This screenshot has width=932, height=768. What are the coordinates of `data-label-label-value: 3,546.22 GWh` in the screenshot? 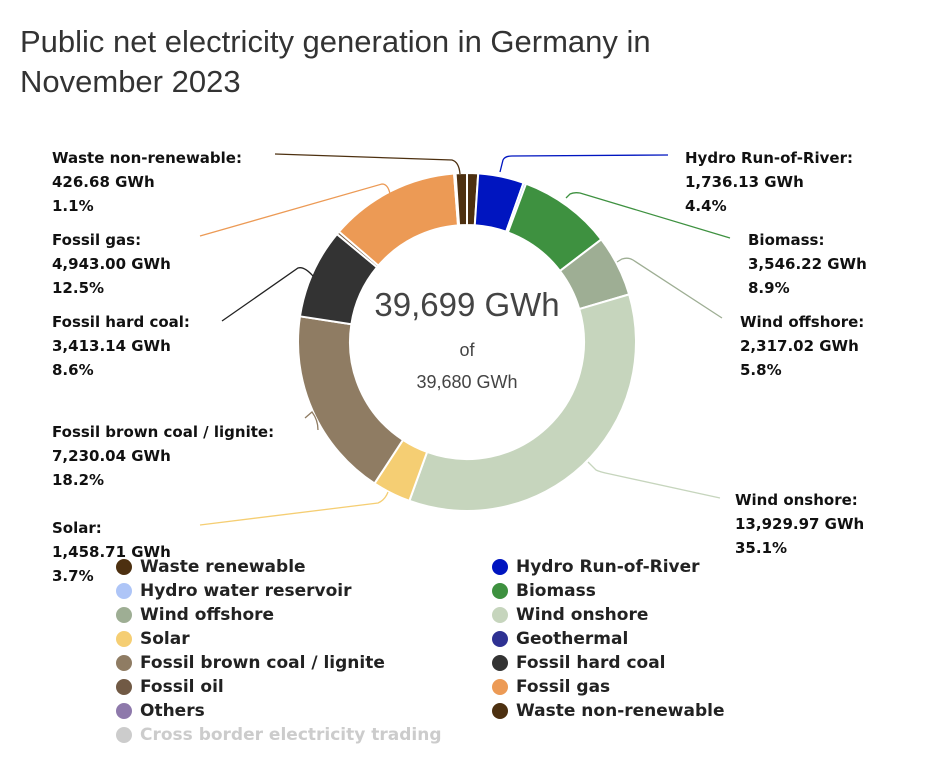 It's located at (807, 264).